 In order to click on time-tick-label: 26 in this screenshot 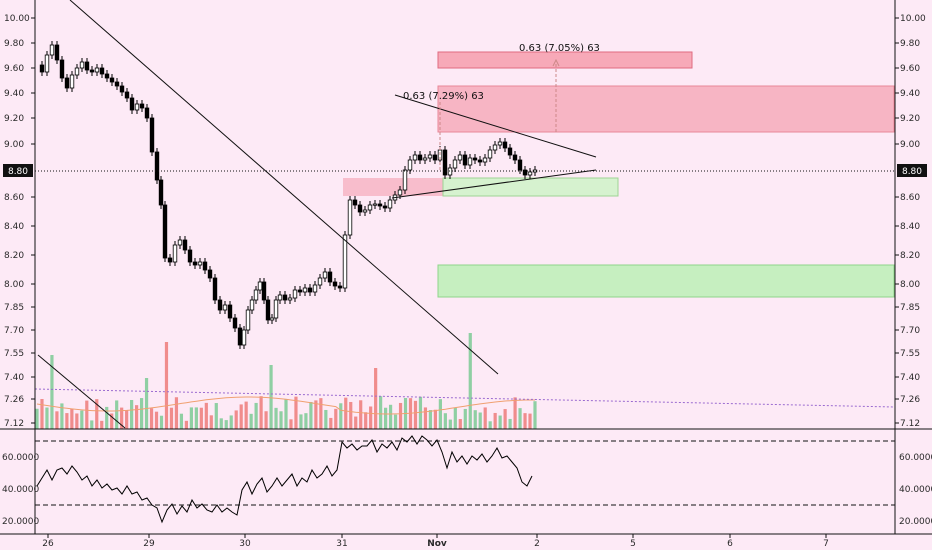, I will do `click(48, 544)`.